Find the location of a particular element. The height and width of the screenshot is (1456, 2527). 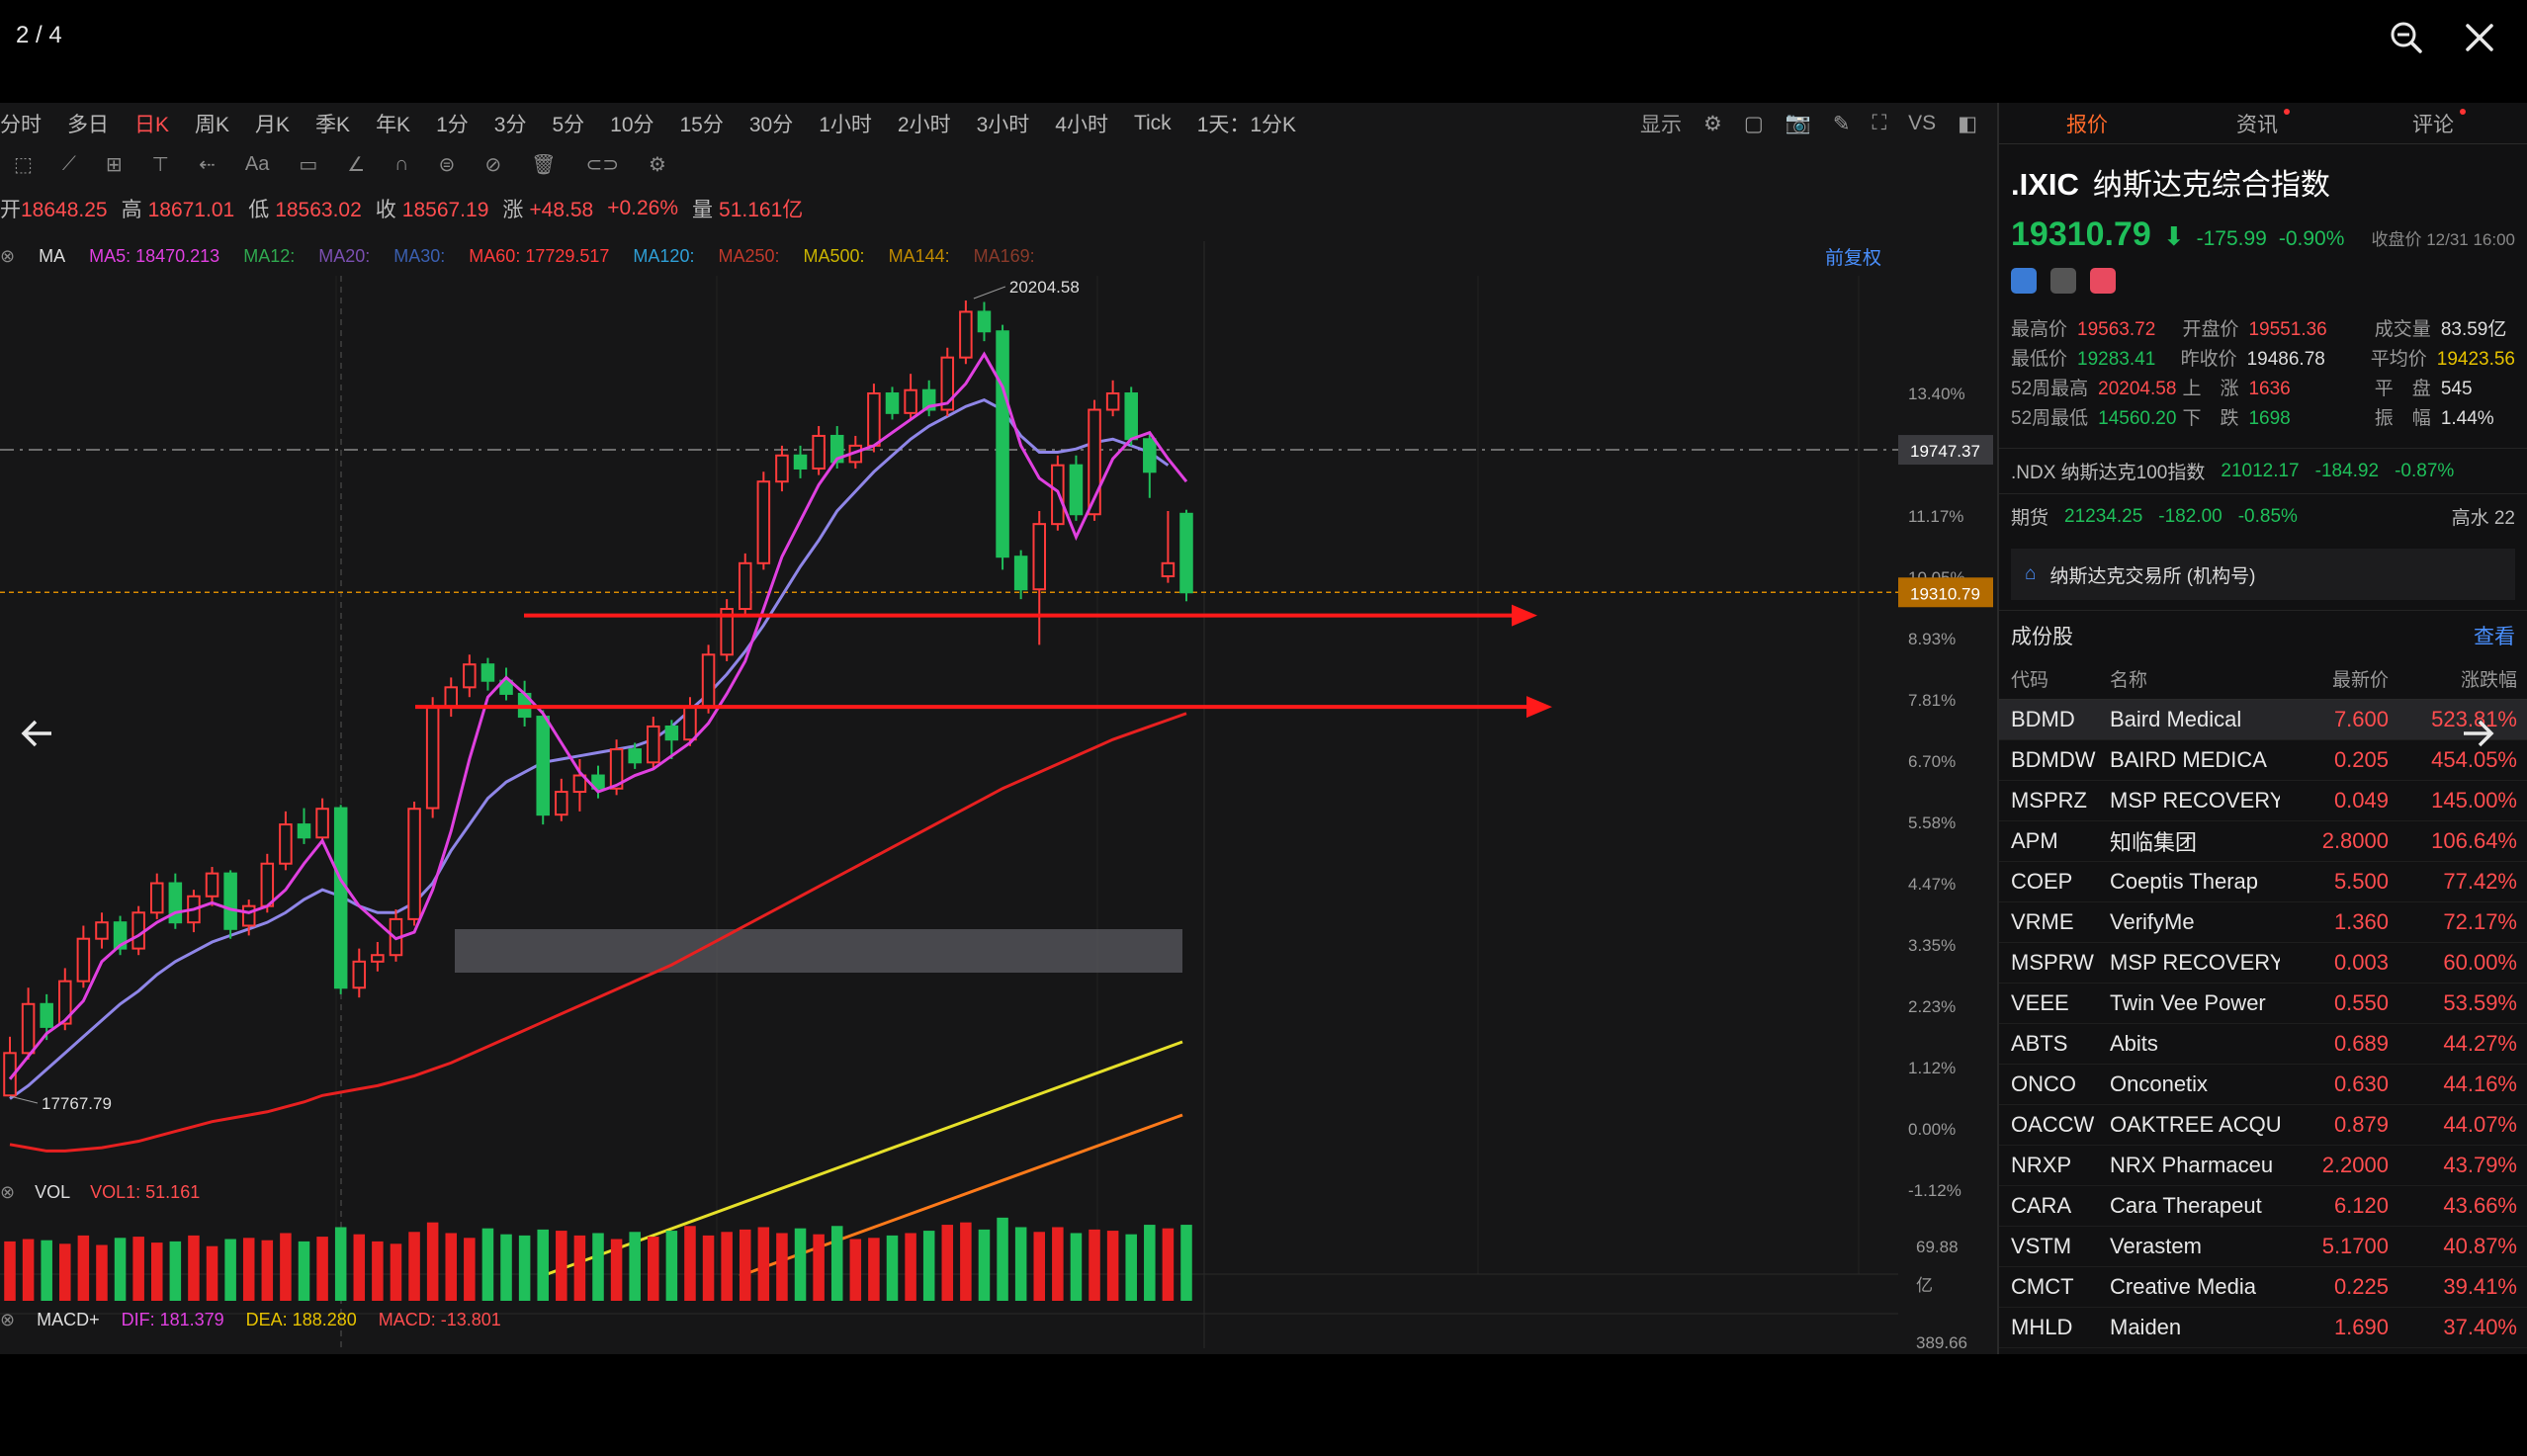

table-row: NRXP NRX Pharmaceu 2.2000 43.79% is located at coordinates (2263, 1165).